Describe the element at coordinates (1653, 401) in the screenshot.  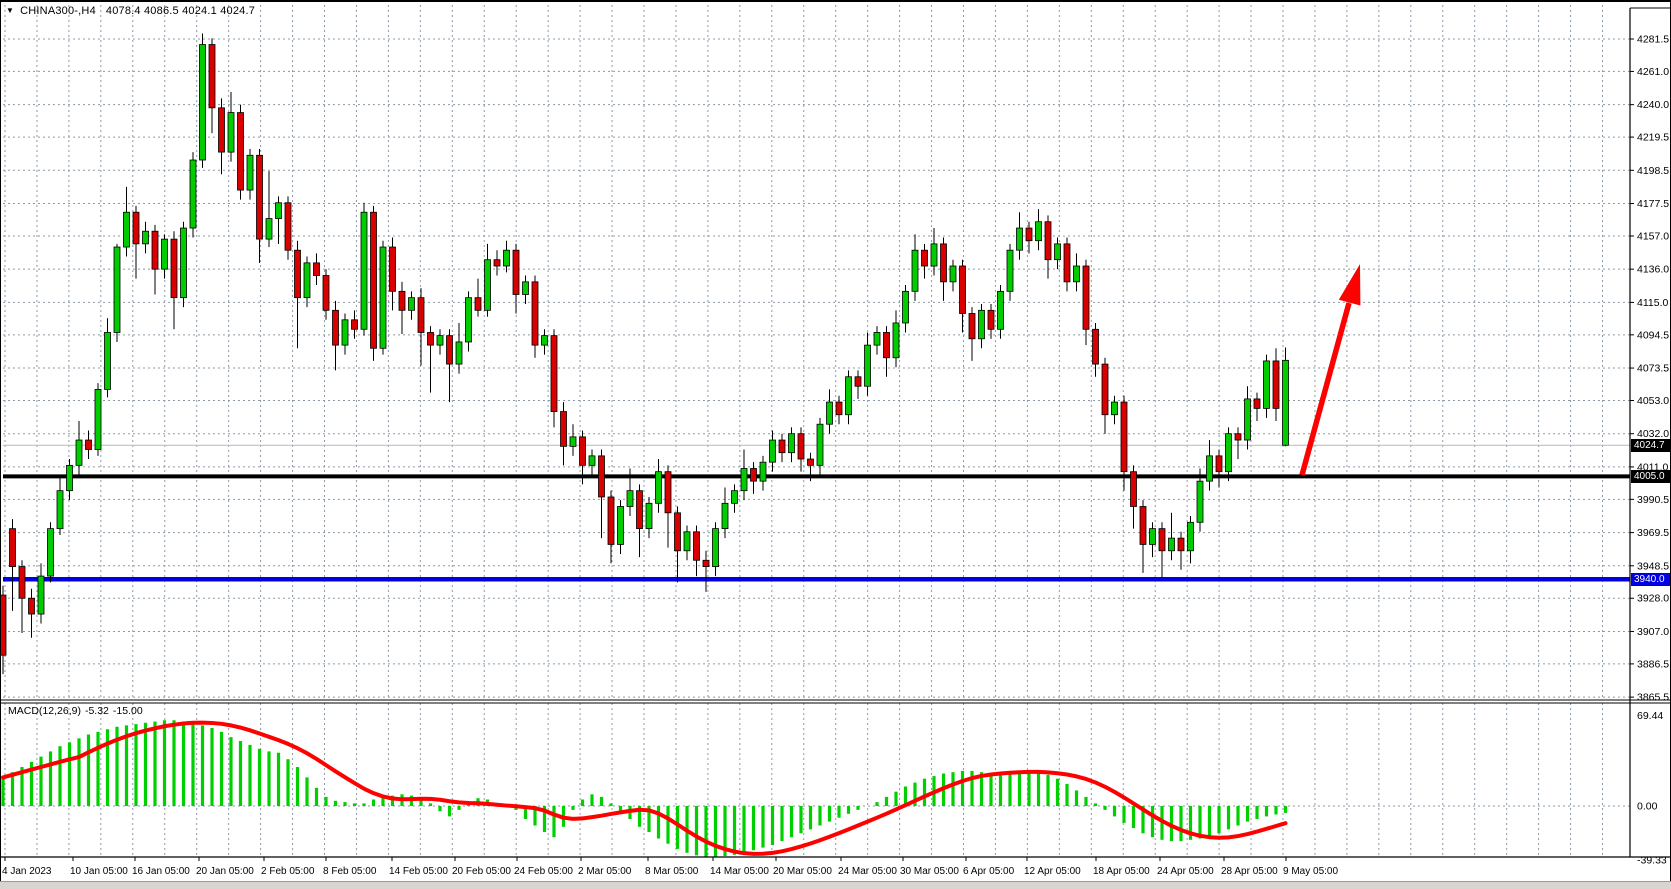
I see `price-tick-label: 4053.0` at that location.